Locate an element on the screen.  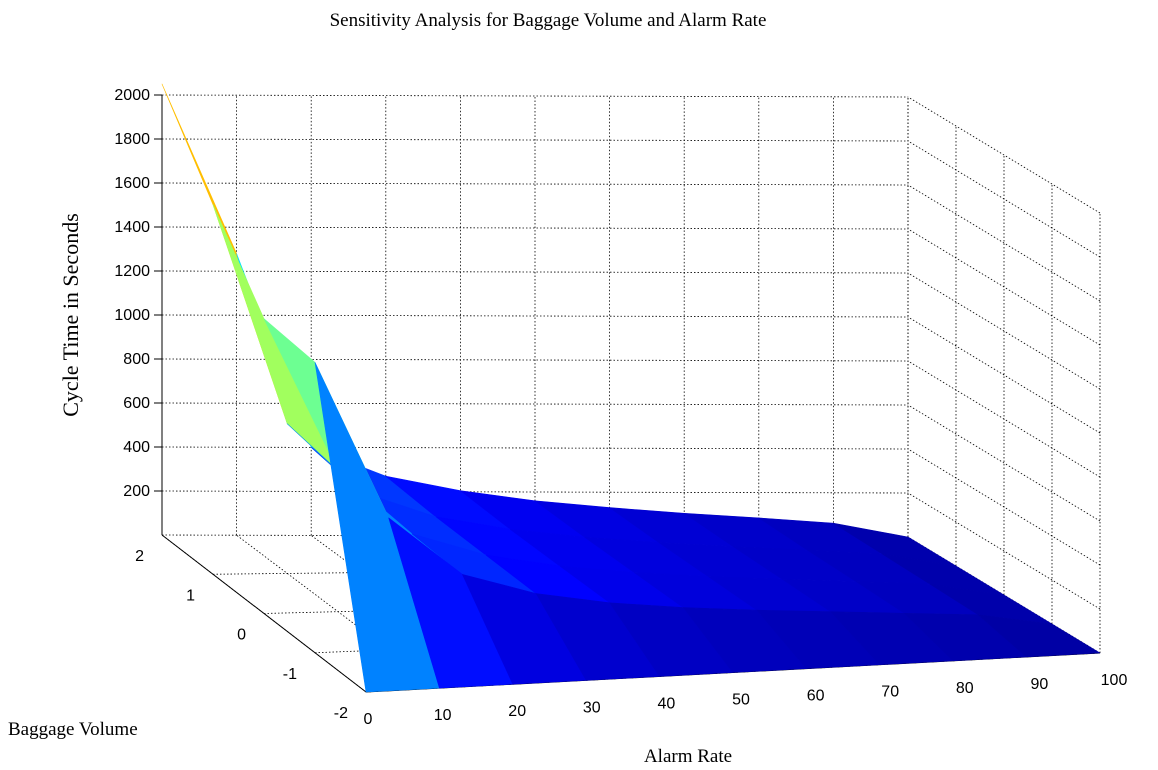
y-tick-label: -2 is located at coordinates (341, 713).